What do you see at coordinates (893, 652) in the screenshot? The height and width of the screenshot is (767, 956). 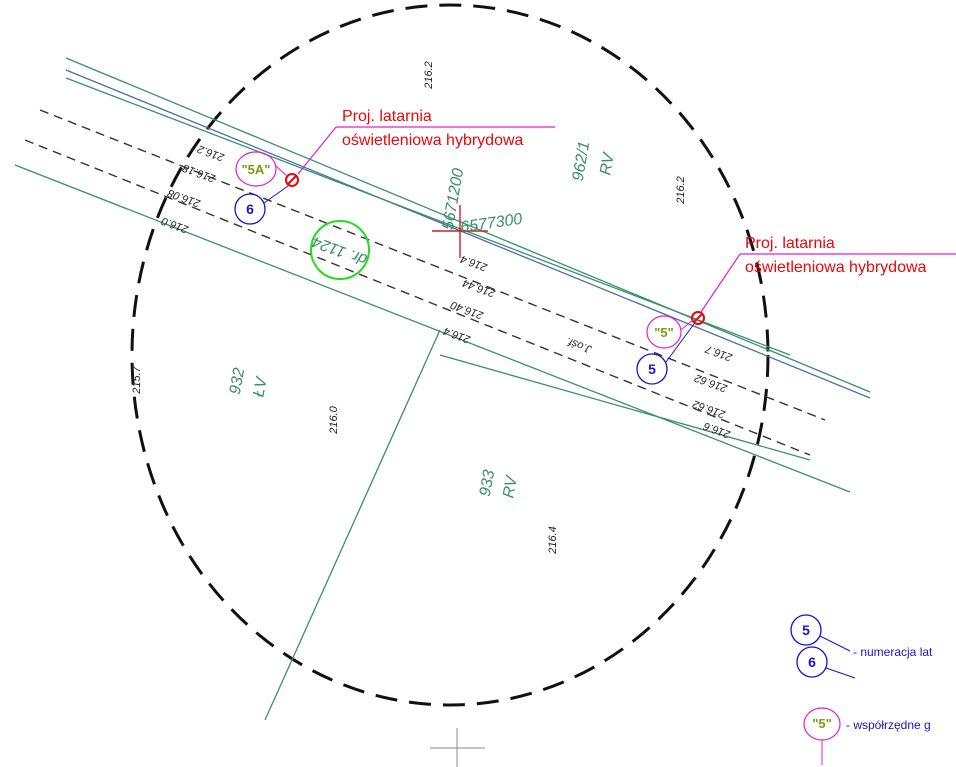 I see `legend-numbering-text: - numeracja lat` at bounding box center [893, 652].